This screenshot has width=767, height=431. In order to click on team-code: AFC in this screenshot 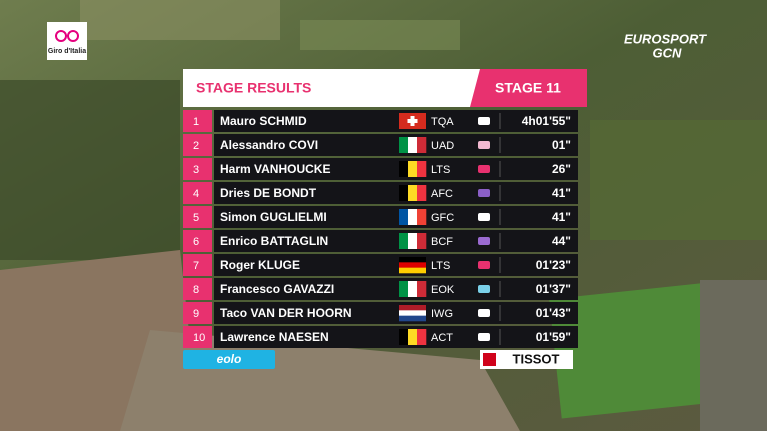, I will do `click(442, 194)`.